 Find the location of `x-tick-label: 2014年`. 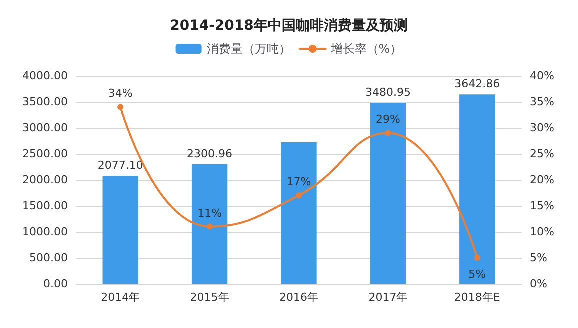

x-tick-label: 2014年 is located at coordinates (120, 297).